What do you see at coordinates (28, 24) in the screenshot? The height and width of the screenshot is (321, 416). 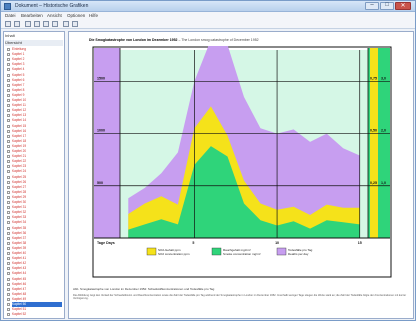 I see `print-icon` at bounding box center [28, 24].